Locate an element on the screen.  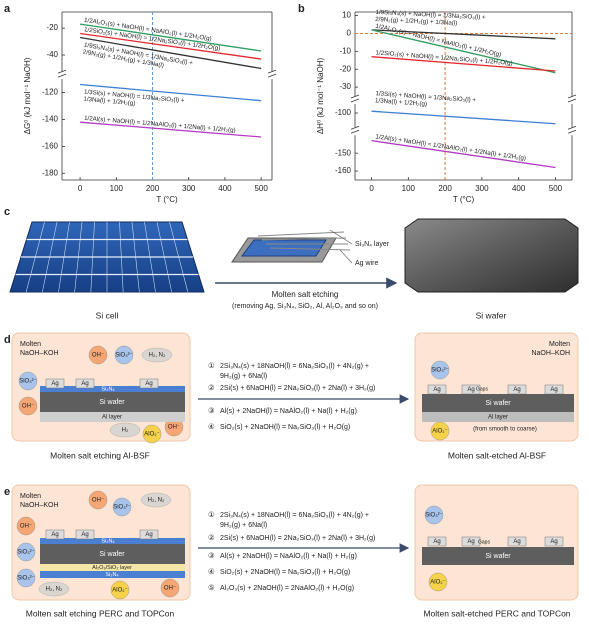
panel-label: d is located at coordinates (7, 340).